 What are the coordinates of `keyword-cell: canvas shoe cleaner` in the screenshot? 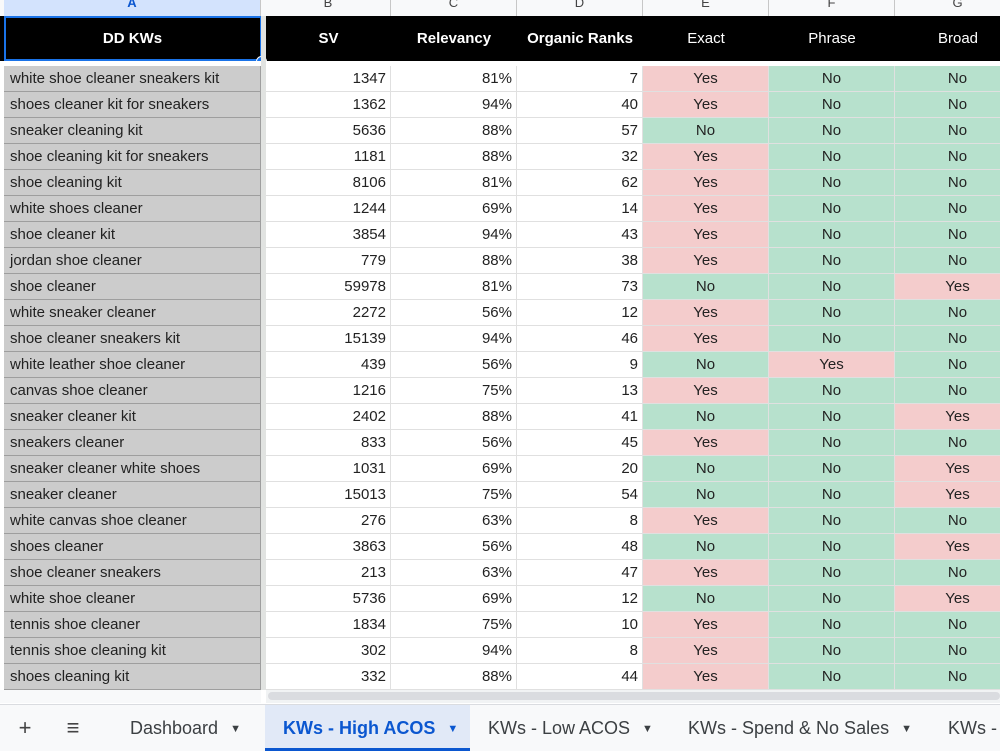 It's located at (132, 391).